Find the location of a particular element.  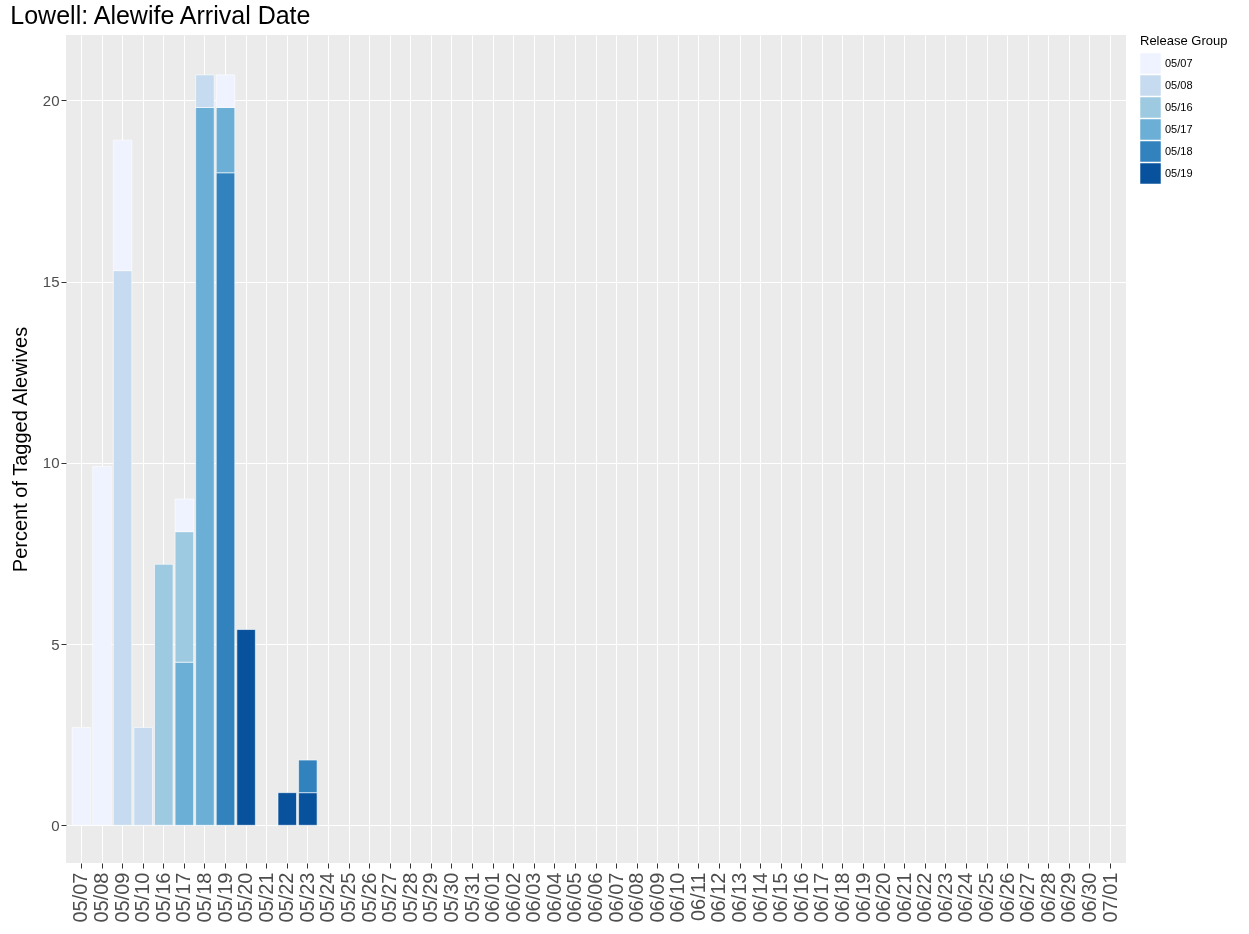

y-tick-label: 15 is located at coordinates (51, 282).